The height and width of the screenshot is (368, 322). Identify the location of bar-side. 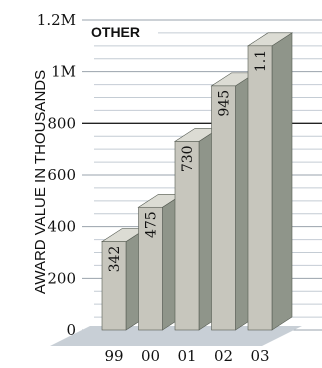
(282, 181).